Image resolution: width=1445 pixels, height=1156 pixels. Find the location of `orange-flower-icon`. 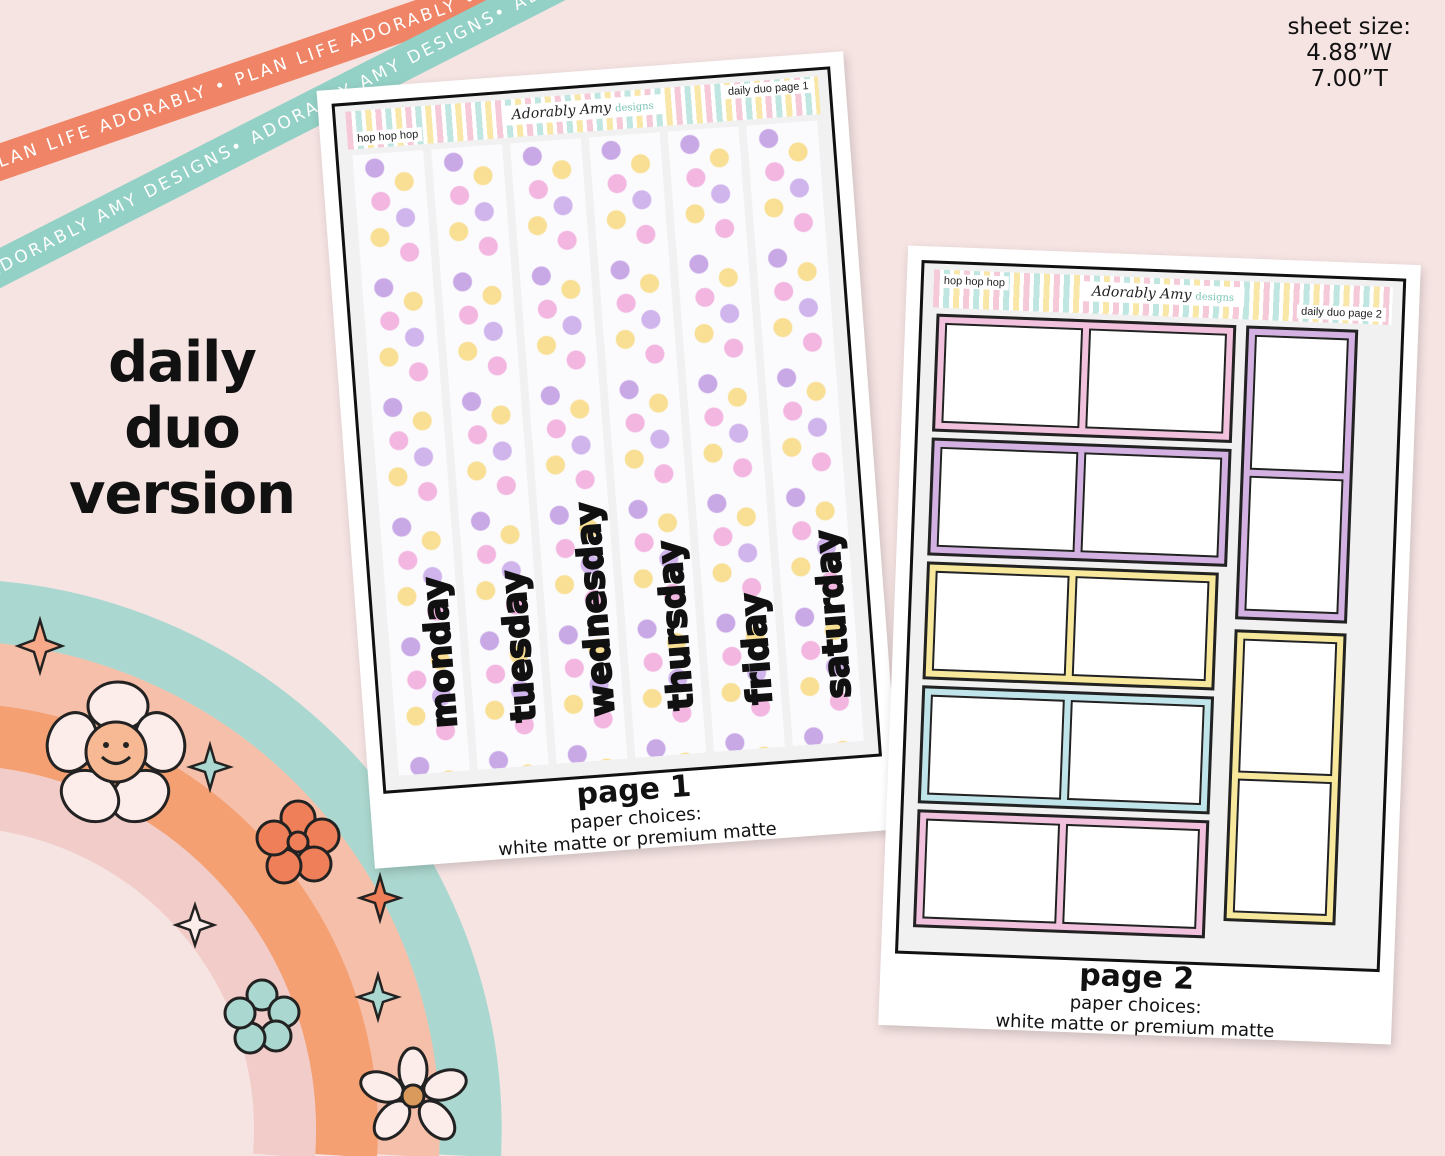

orange-flower-icon is located at coordinates (298, 842).